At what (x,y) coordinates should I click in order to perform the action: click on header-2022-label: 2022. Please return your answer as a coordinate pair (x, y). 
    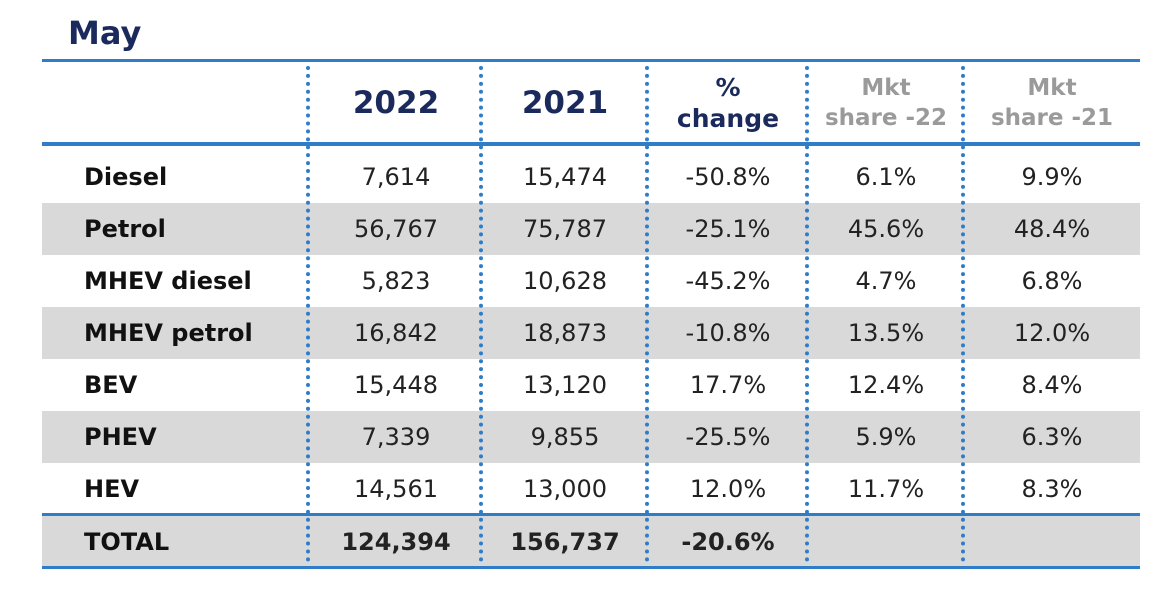
    Looking at the image, I should click on (396, 103).